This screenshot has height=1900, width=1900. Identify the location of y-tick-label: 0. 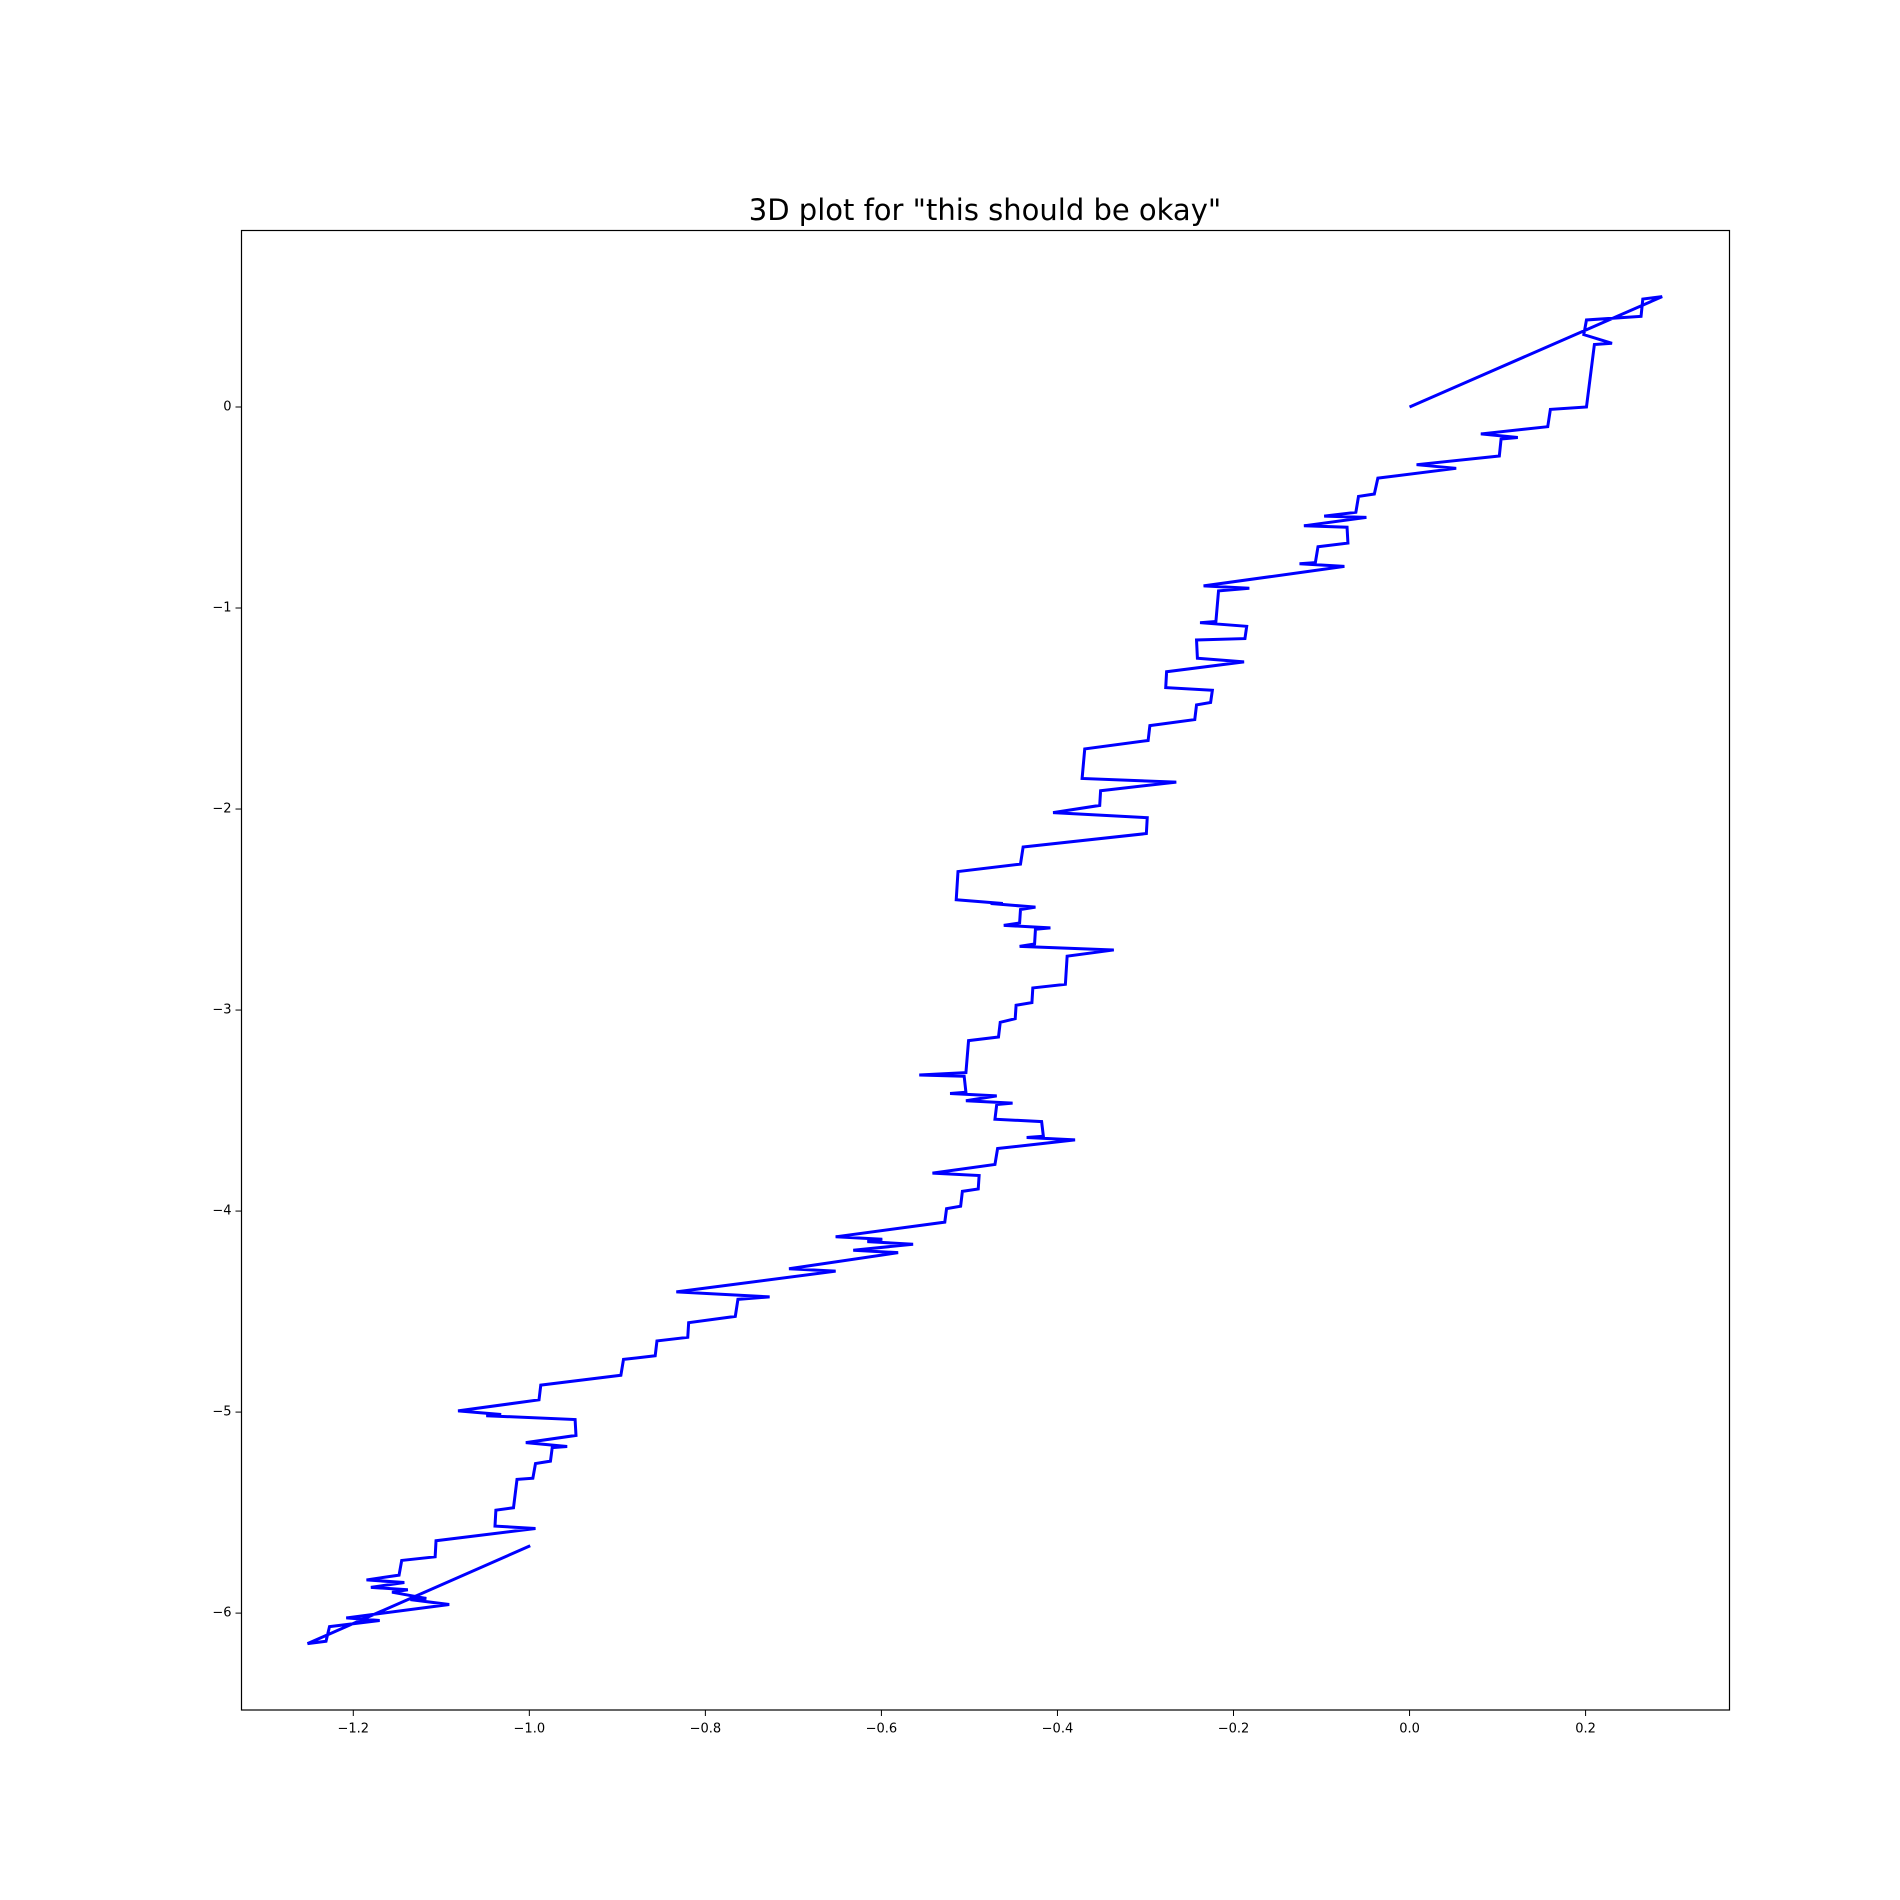
(227, 406).